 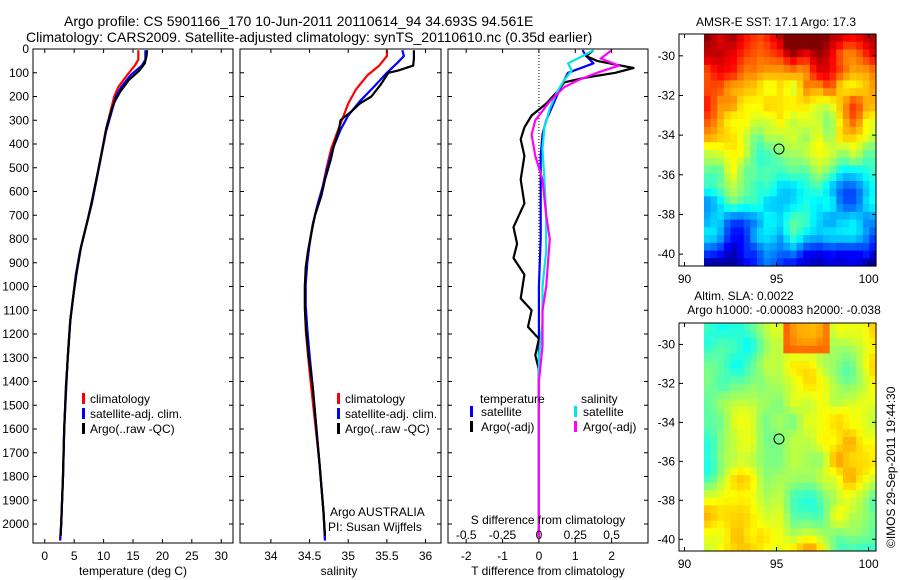 I want to click on y-tick-label: 600, so click(x=19, y=192).